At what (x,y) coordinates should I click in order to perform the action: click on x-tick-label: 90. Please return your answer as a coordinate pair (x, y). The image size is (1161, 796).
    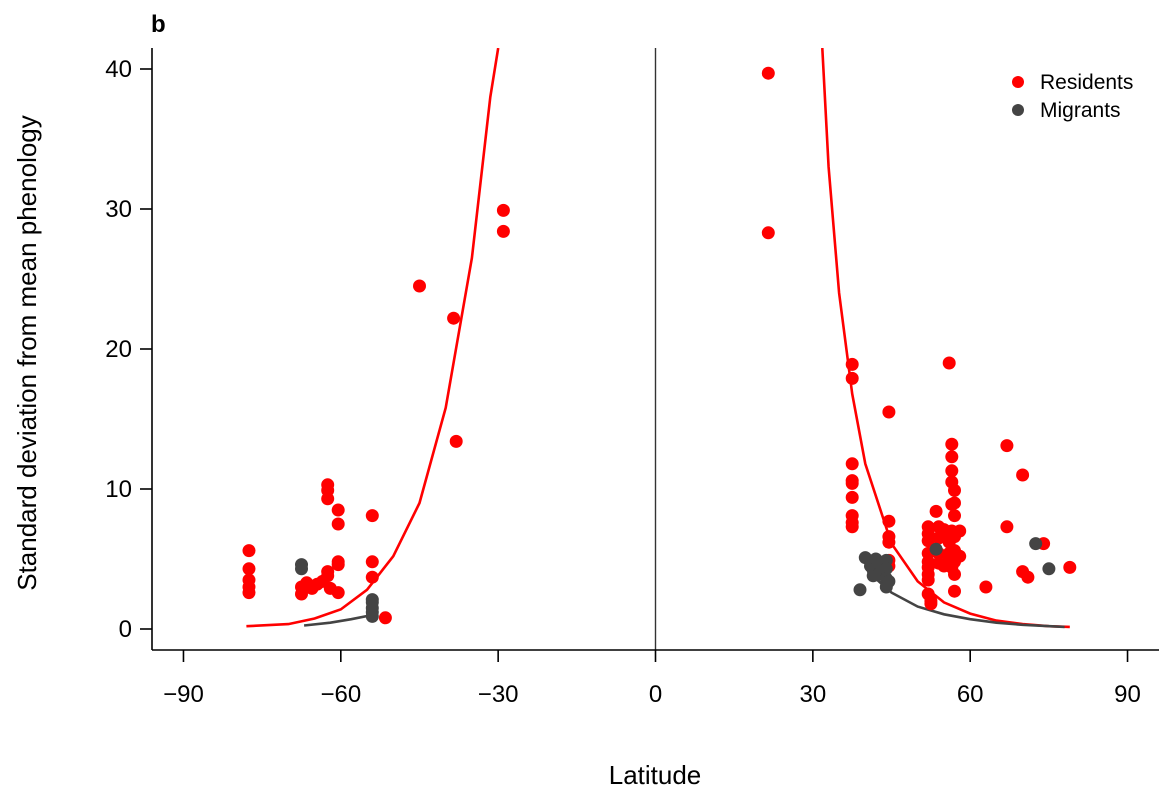
    Looking at the image, I should click on (1127, 694).